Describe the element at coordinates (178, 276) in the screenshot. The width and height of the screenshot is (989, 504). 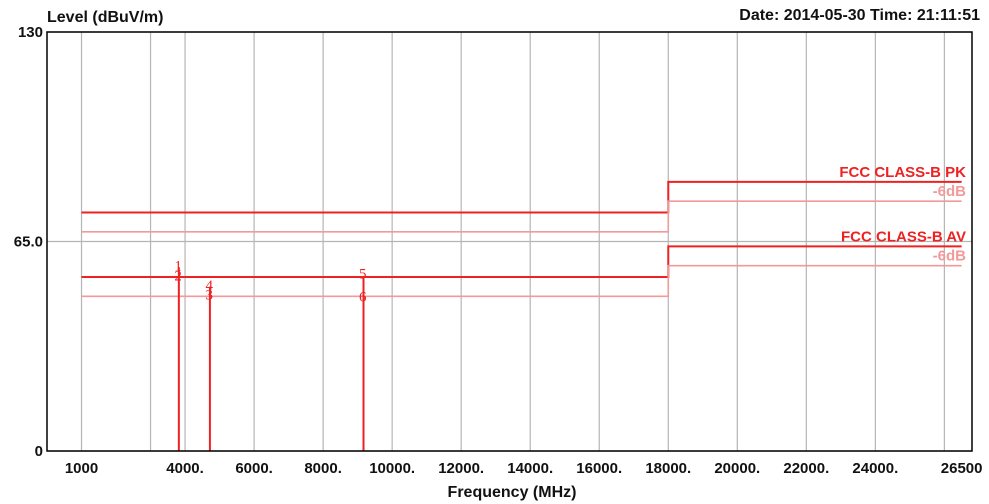
I see `marker-label: 2` at that location.